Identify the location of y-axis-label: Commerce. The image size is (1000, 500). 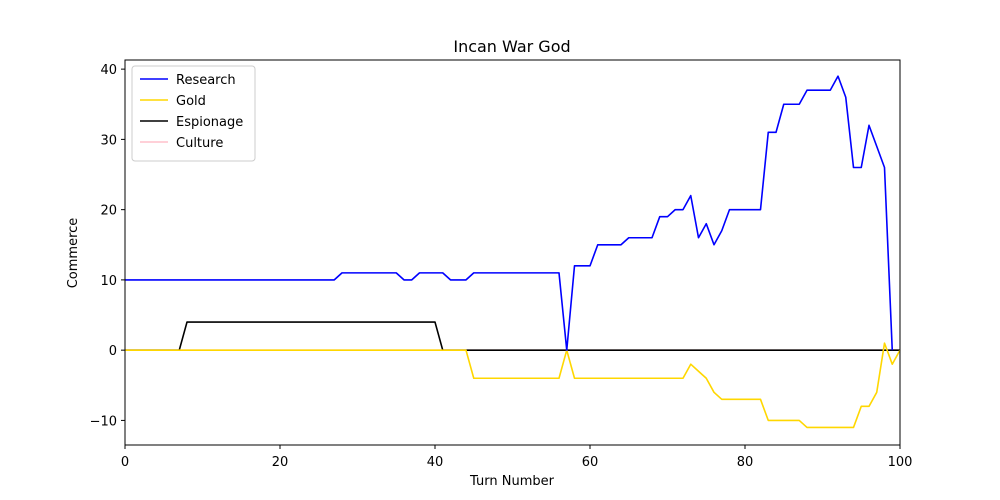
(73, 253).